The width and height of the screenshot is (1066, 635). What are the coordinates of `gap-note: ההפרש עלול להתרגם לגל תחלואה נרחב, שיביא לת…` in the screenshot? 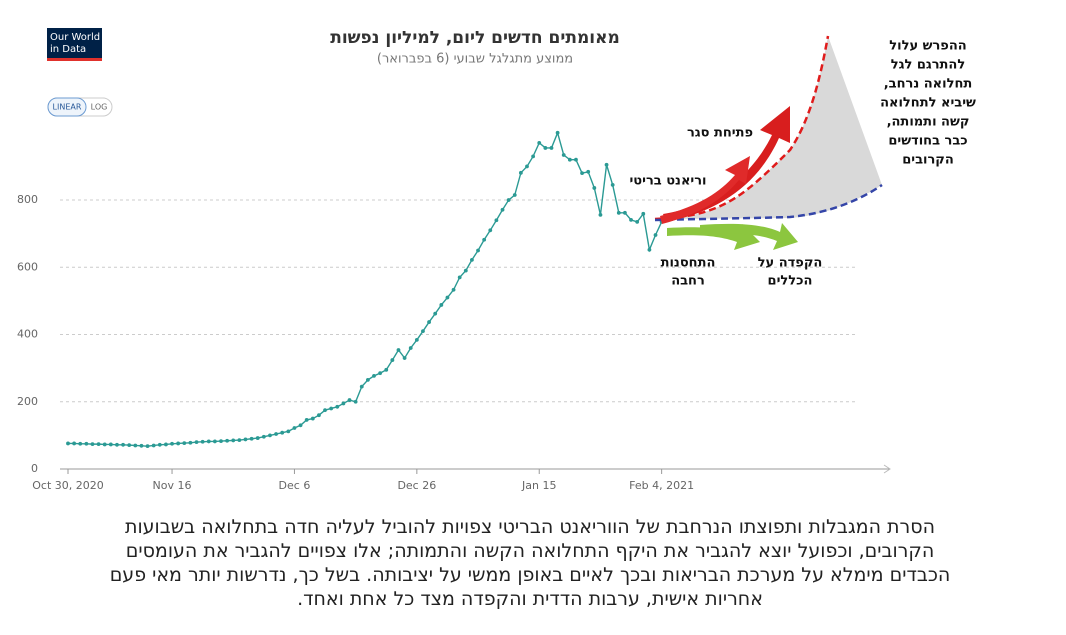 It's located at (928, 103).